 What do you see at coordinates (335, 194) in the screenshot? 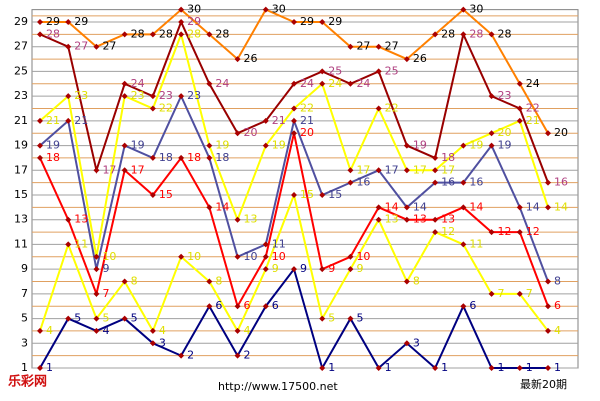
I see `data-label: 15` at bounding box center [335, 194].